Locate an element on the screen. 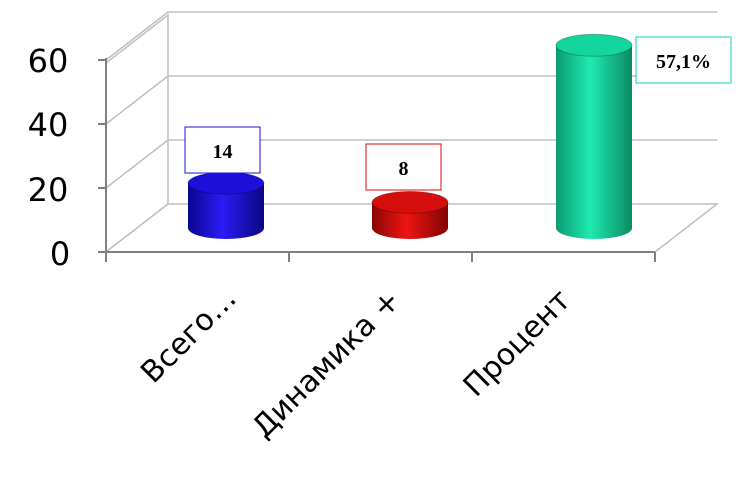 This screenshot has height=497, width=753. x-tick-marks is located at coordinates (380, 257).